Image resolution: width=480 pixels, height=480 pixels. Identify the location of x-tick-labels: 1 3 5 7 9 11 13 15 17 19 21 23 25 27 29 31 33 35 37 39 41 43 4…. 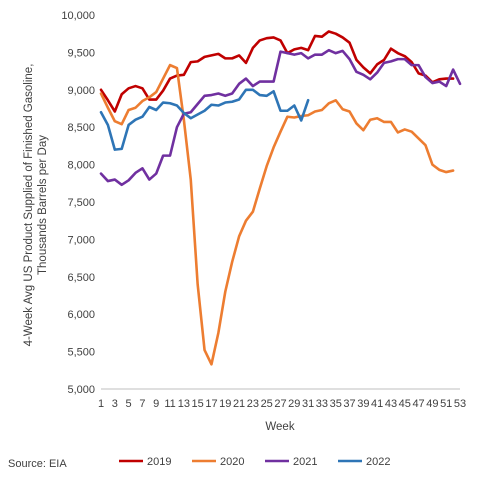
(282, 404).